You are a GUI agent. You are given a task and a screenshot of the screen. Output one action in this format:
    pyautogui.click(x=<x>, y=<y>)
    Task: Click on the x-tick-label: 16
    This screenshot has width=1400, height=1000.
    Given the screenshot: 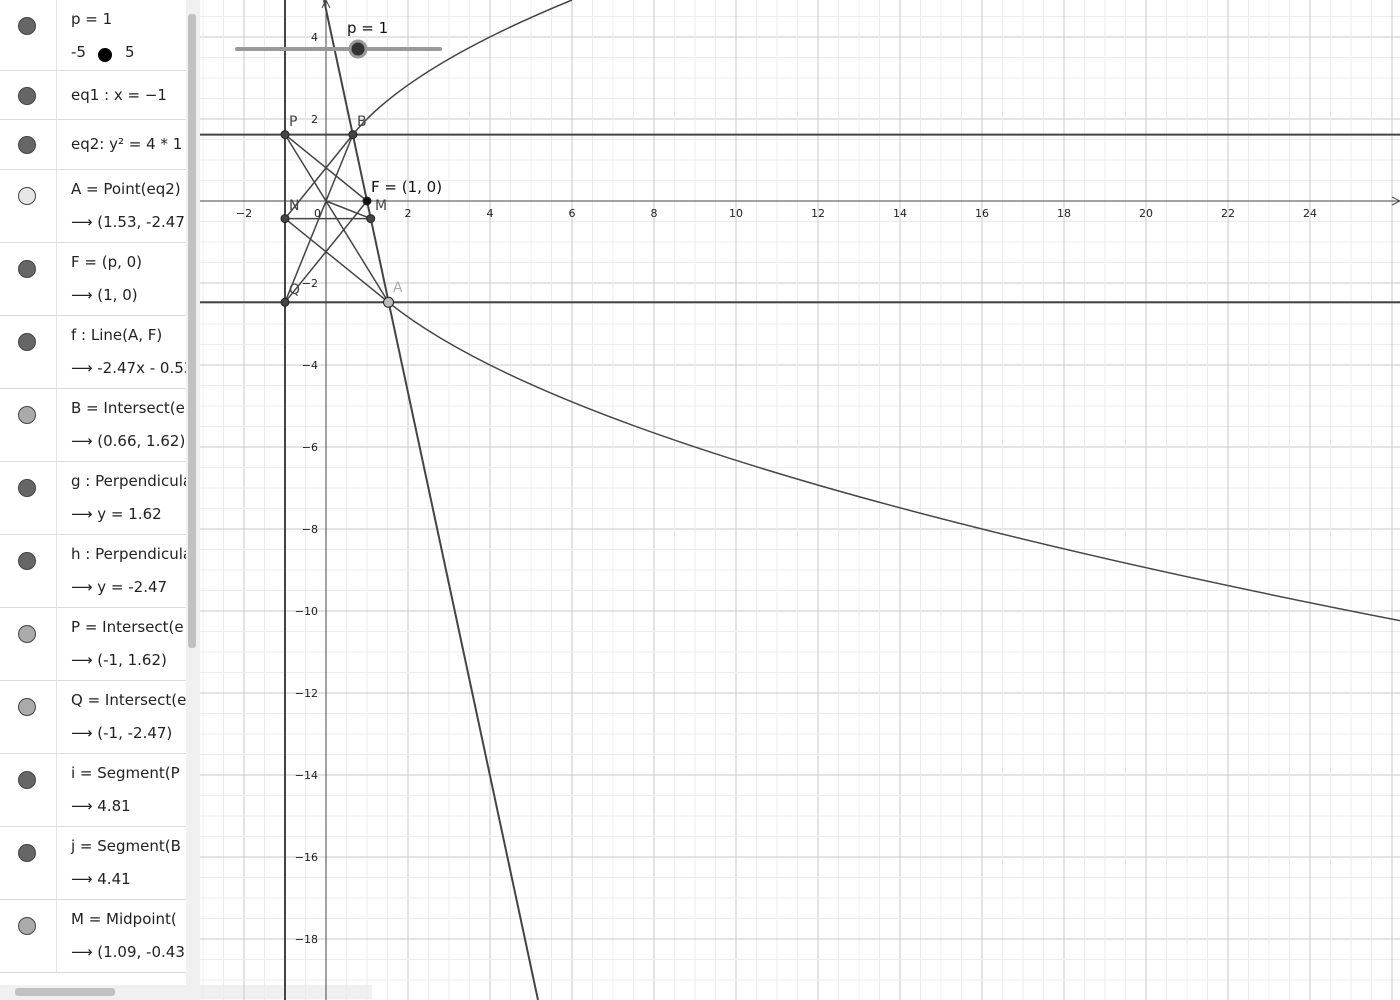 What is the action you would take?
    pyautogui.click(x=982, y=213)
    